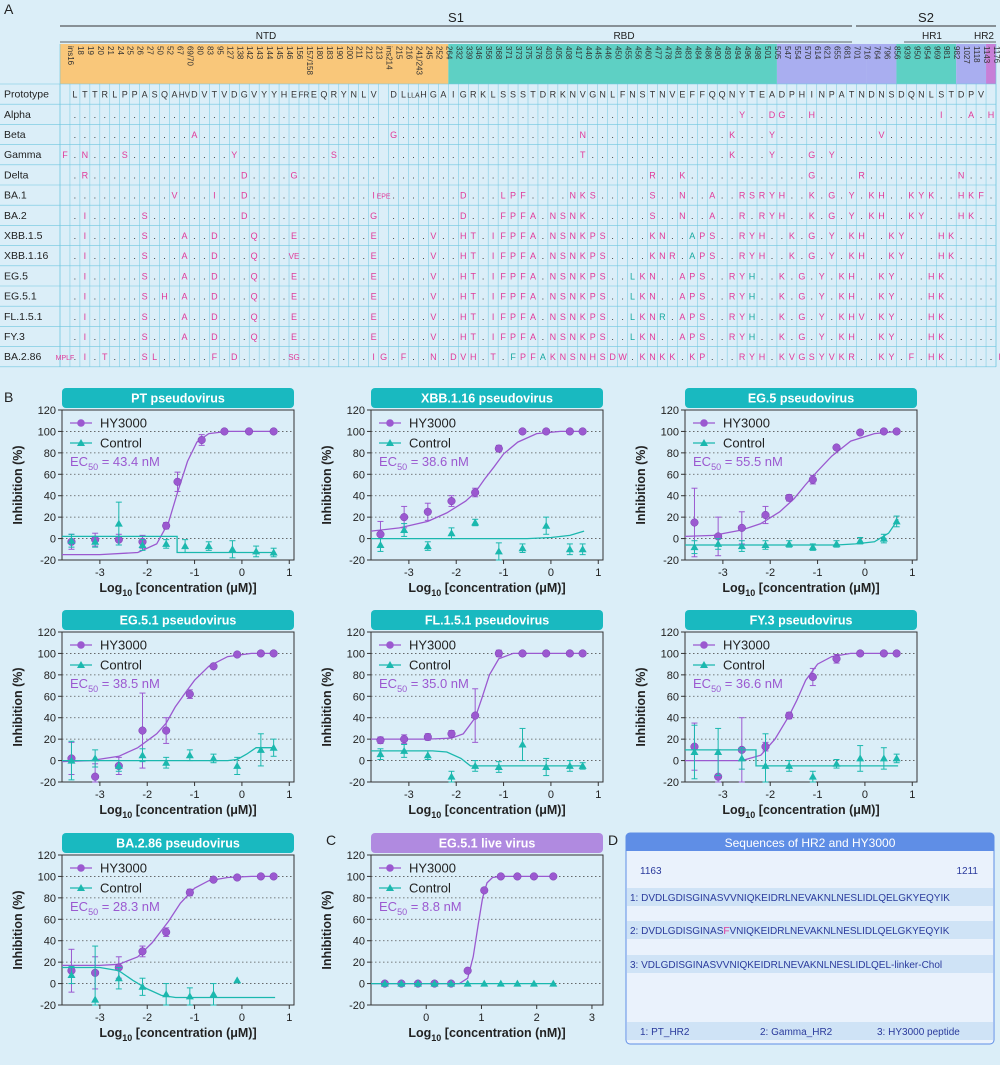 This screenshot has height=1065, width=1000. Describe the element at coordinates (430, 665) in the screenshot. I see `legend-control: Control` at that location.